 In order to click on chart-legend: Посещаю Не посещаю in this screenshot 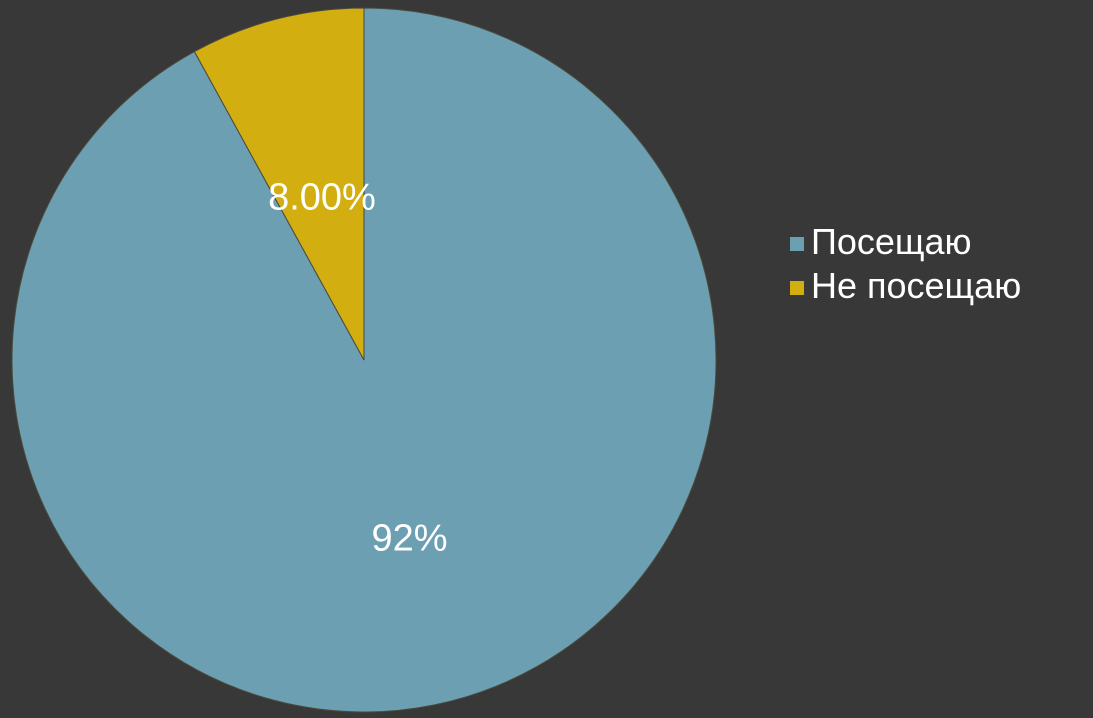, I will do `click(905, 264)`.